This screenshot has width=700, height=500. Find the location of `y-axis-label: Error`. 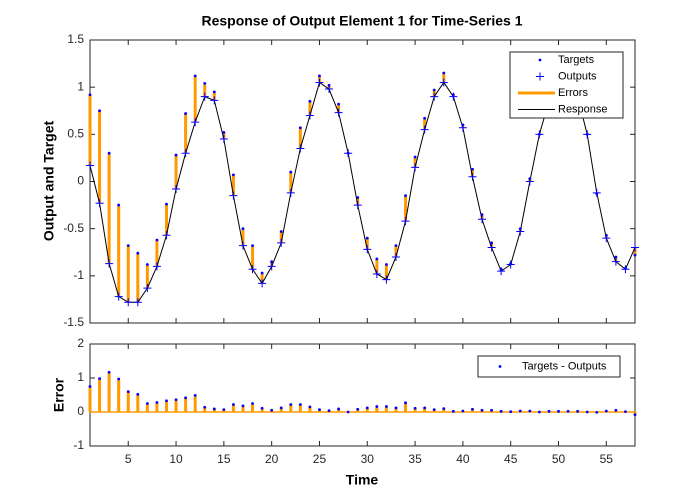

y-axis-label: Error is located at coordinates (59, 394).